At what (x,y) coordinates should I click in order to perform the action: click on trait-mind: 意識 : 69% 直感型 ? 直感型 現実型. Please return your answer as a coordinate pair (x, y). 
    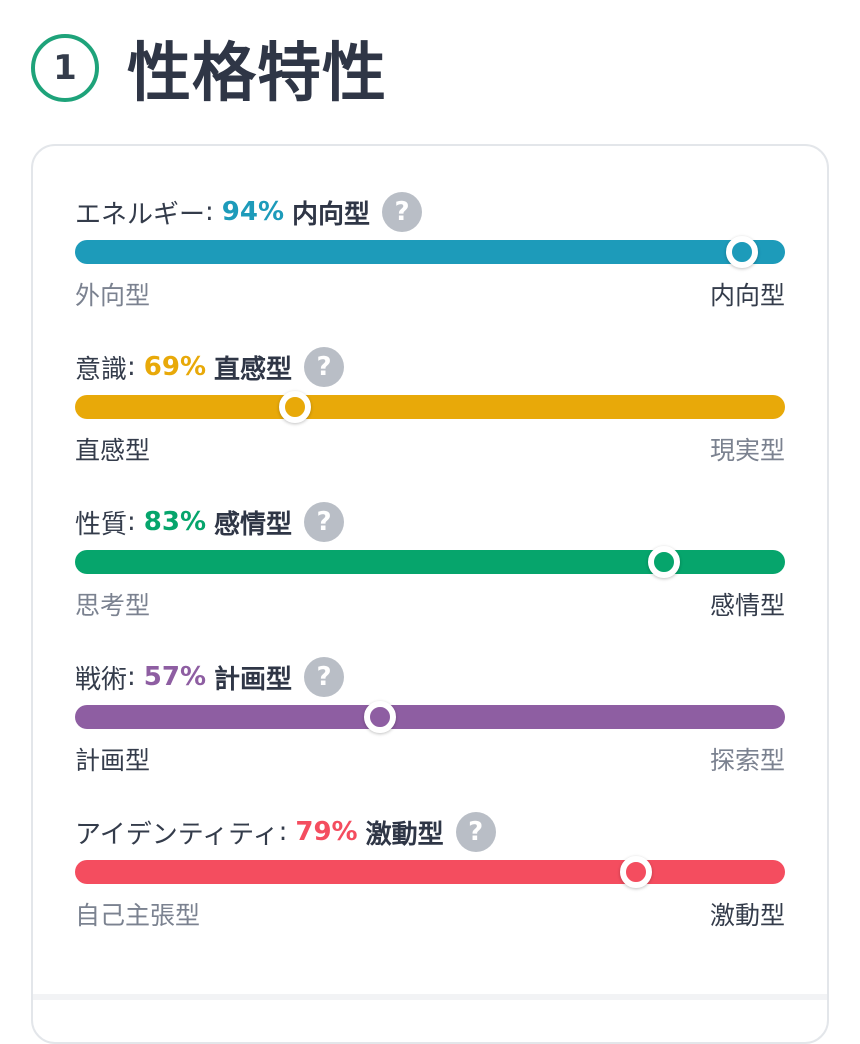
    Looking at the image, I should click on (430, 412).